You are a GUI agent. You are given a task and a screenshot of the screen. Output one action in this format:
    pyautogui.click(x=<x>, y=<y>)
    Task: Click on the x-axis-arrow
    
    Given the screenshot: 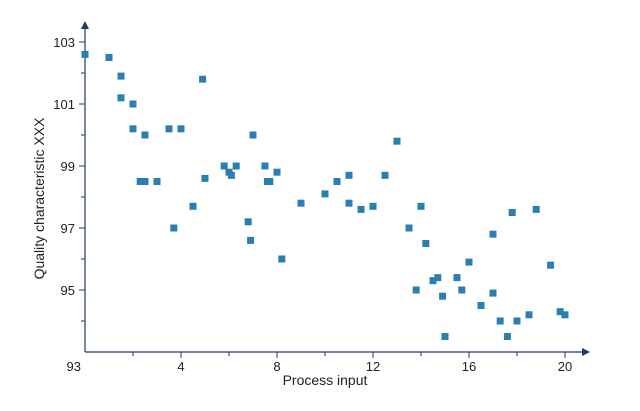 What is the action you would take?
    pyautogui.click(x=586, y=352)
    